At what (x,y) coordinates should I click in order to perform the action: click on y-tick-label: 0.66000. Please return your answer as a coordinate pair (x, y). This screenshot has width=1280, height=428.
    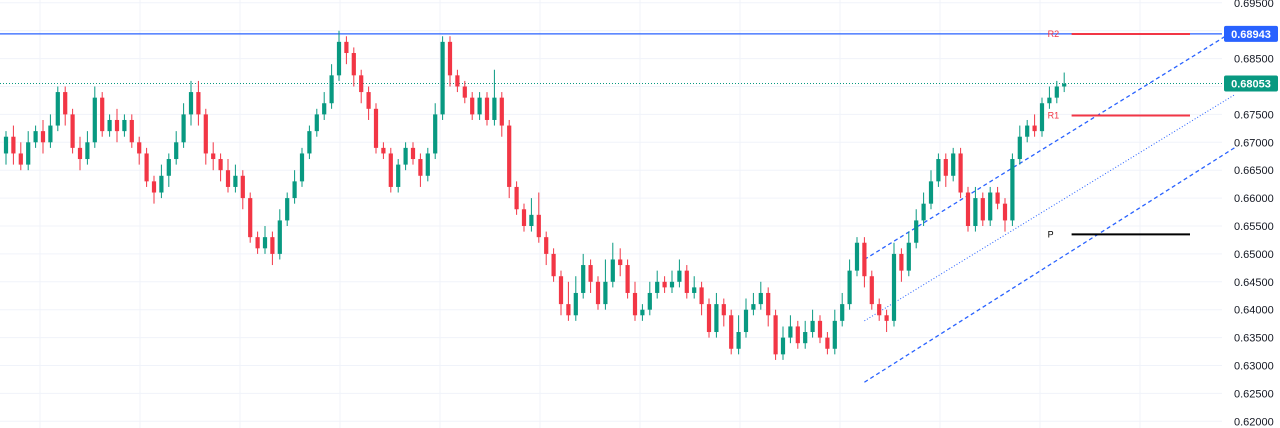
    Looking at the image, I should click on (1254, 199).